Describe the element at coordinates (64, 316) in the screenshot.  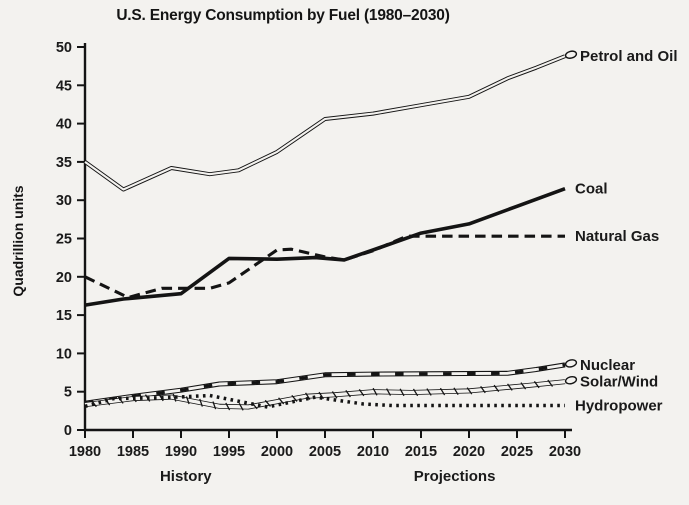
I see `y-tick-label: 15` at that location.